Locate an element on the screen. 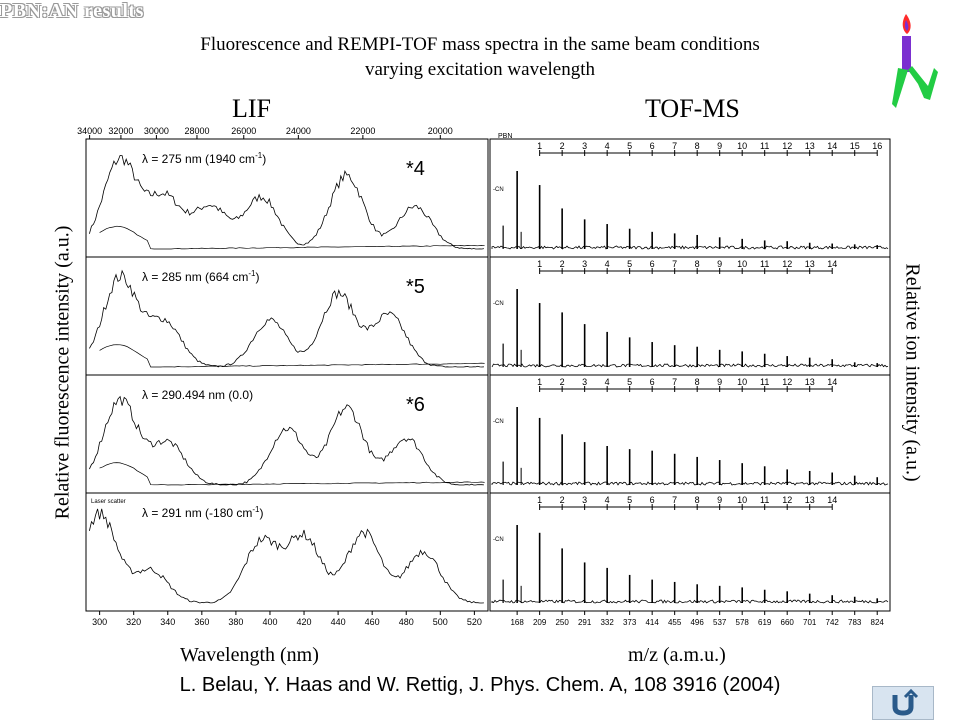 This screenshot has height=724, width=960. tof-x-tick-label: 578 is located at coordinates (743, 622).